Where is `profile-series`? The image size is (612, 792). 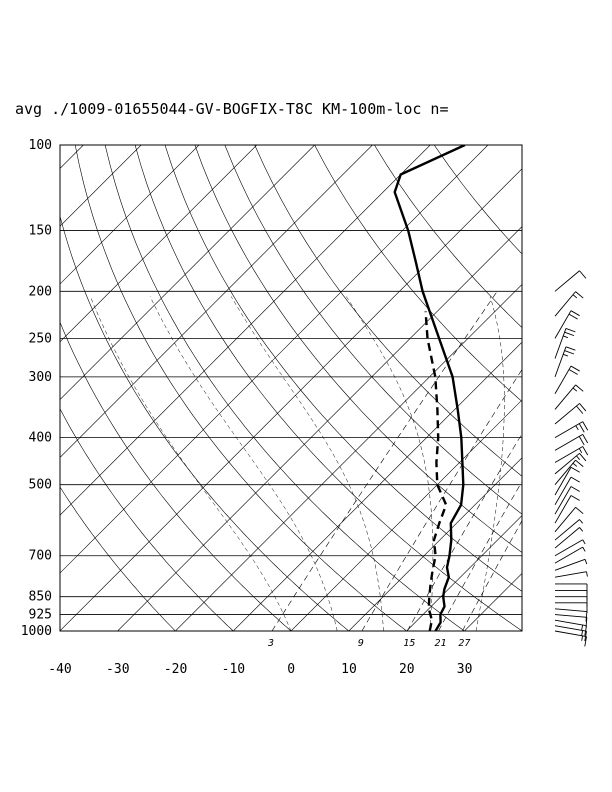 profile-series is located at coordinates (429, 388).